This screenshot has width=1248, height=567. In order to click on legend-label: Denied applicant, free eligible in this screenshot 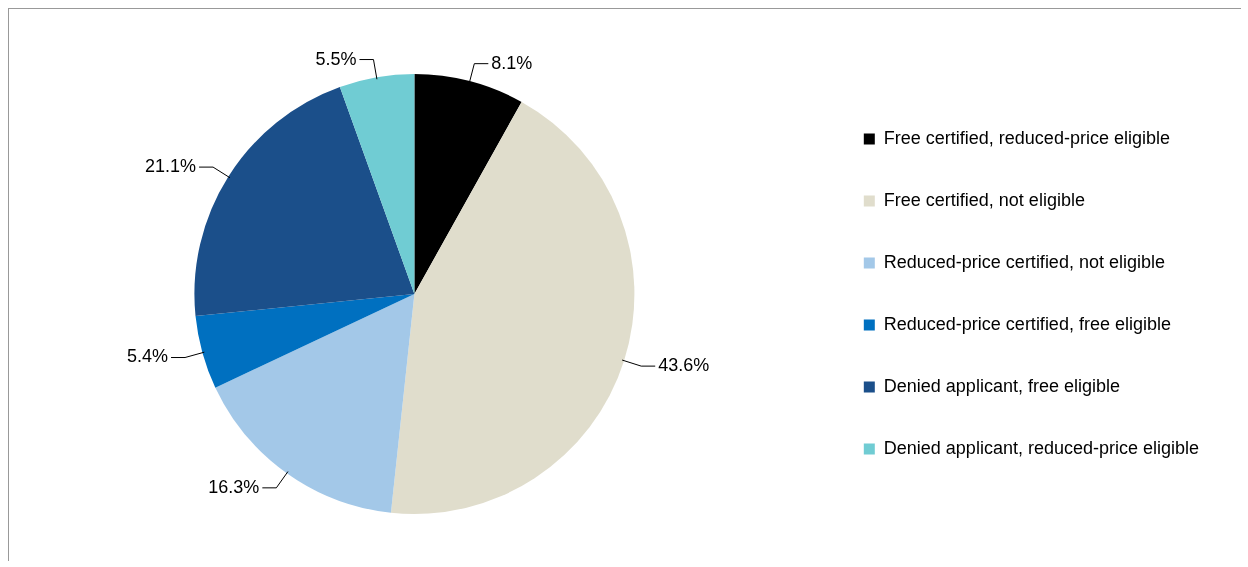, I will do `click(1001, 385)`.